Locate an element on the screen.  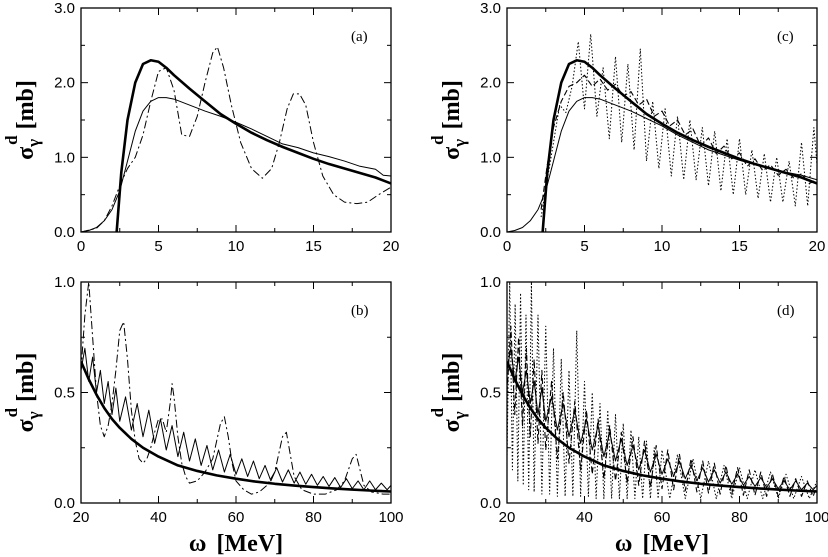
y-tick-label-b: 0.0 is located at coordinates (64, 503).